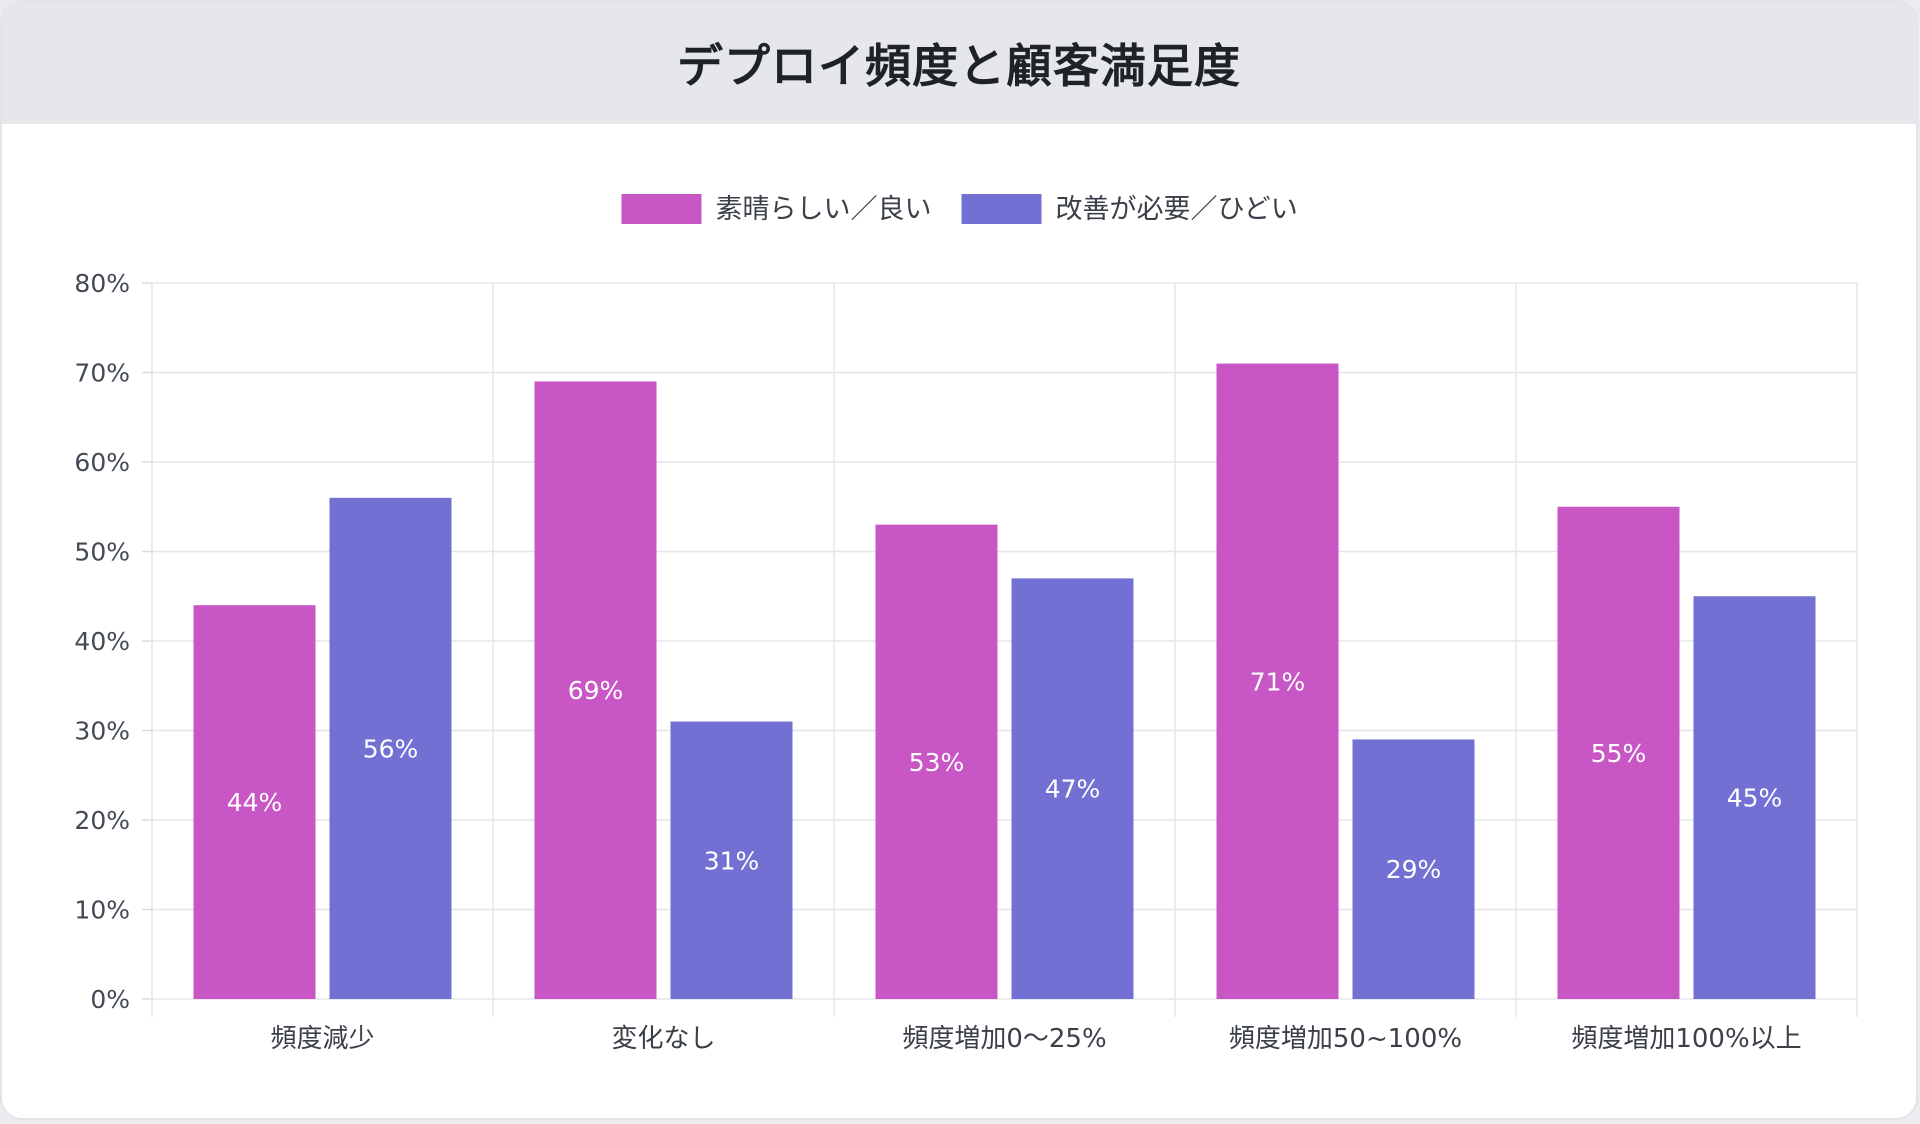 This screenshot has width=1920, height=1124. What do you see at coordinates (102, 283) in the screenshot?
I see `y-tick-label: 80%` at bounding box center [102, 283].